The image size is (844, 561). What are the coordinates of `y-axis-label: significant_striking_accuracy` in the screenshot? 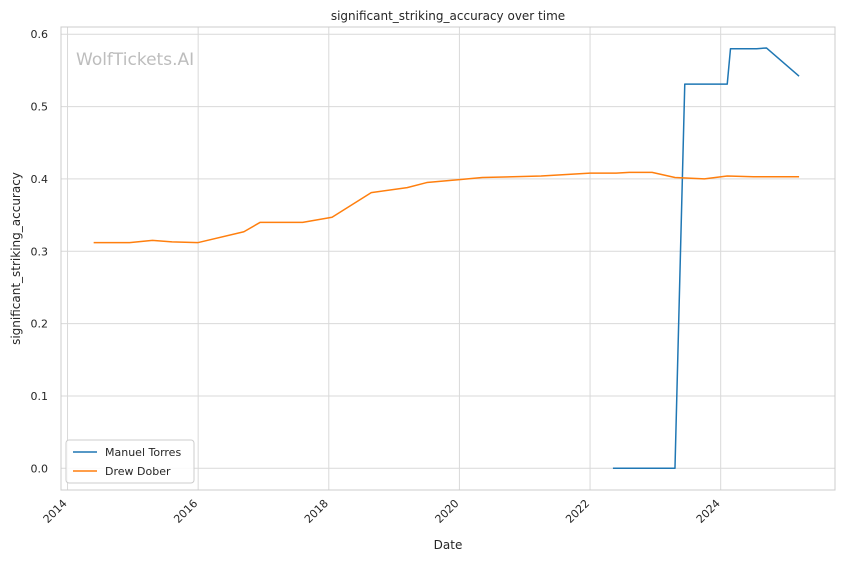 It's located at (16, 258).